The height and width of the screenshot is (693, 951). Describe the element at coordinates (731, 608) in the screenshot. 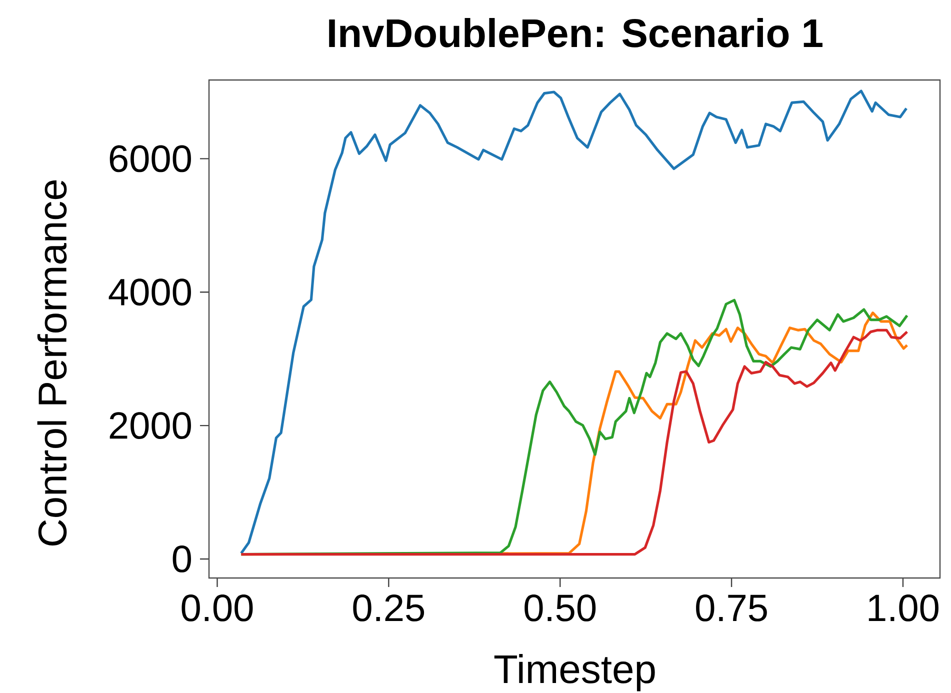

I see `x-tick-label: 0.75` at that location.